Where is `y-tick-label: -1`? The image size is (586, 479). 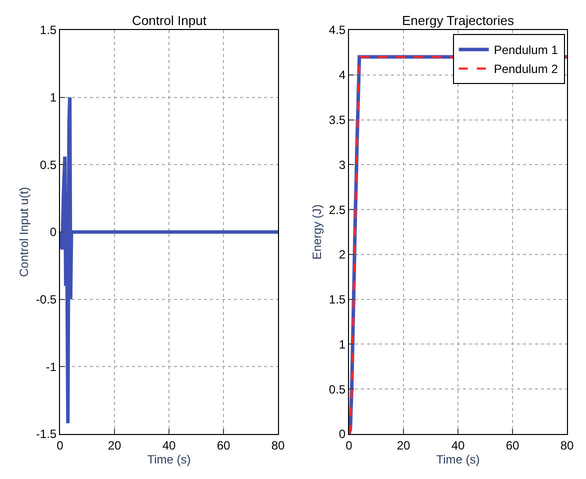
y-tick-label: -1 is located at coordinates (51, 367).